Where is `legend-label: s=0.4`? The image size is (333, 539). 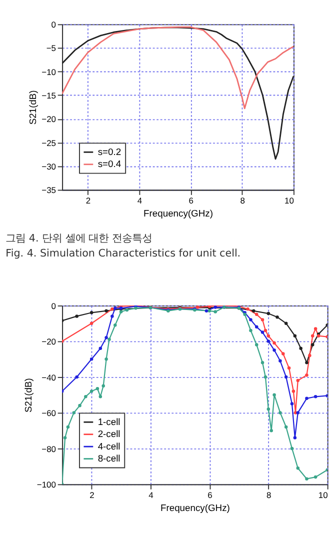
legend-label: s=0.4 is located at coordinates (110, 164).